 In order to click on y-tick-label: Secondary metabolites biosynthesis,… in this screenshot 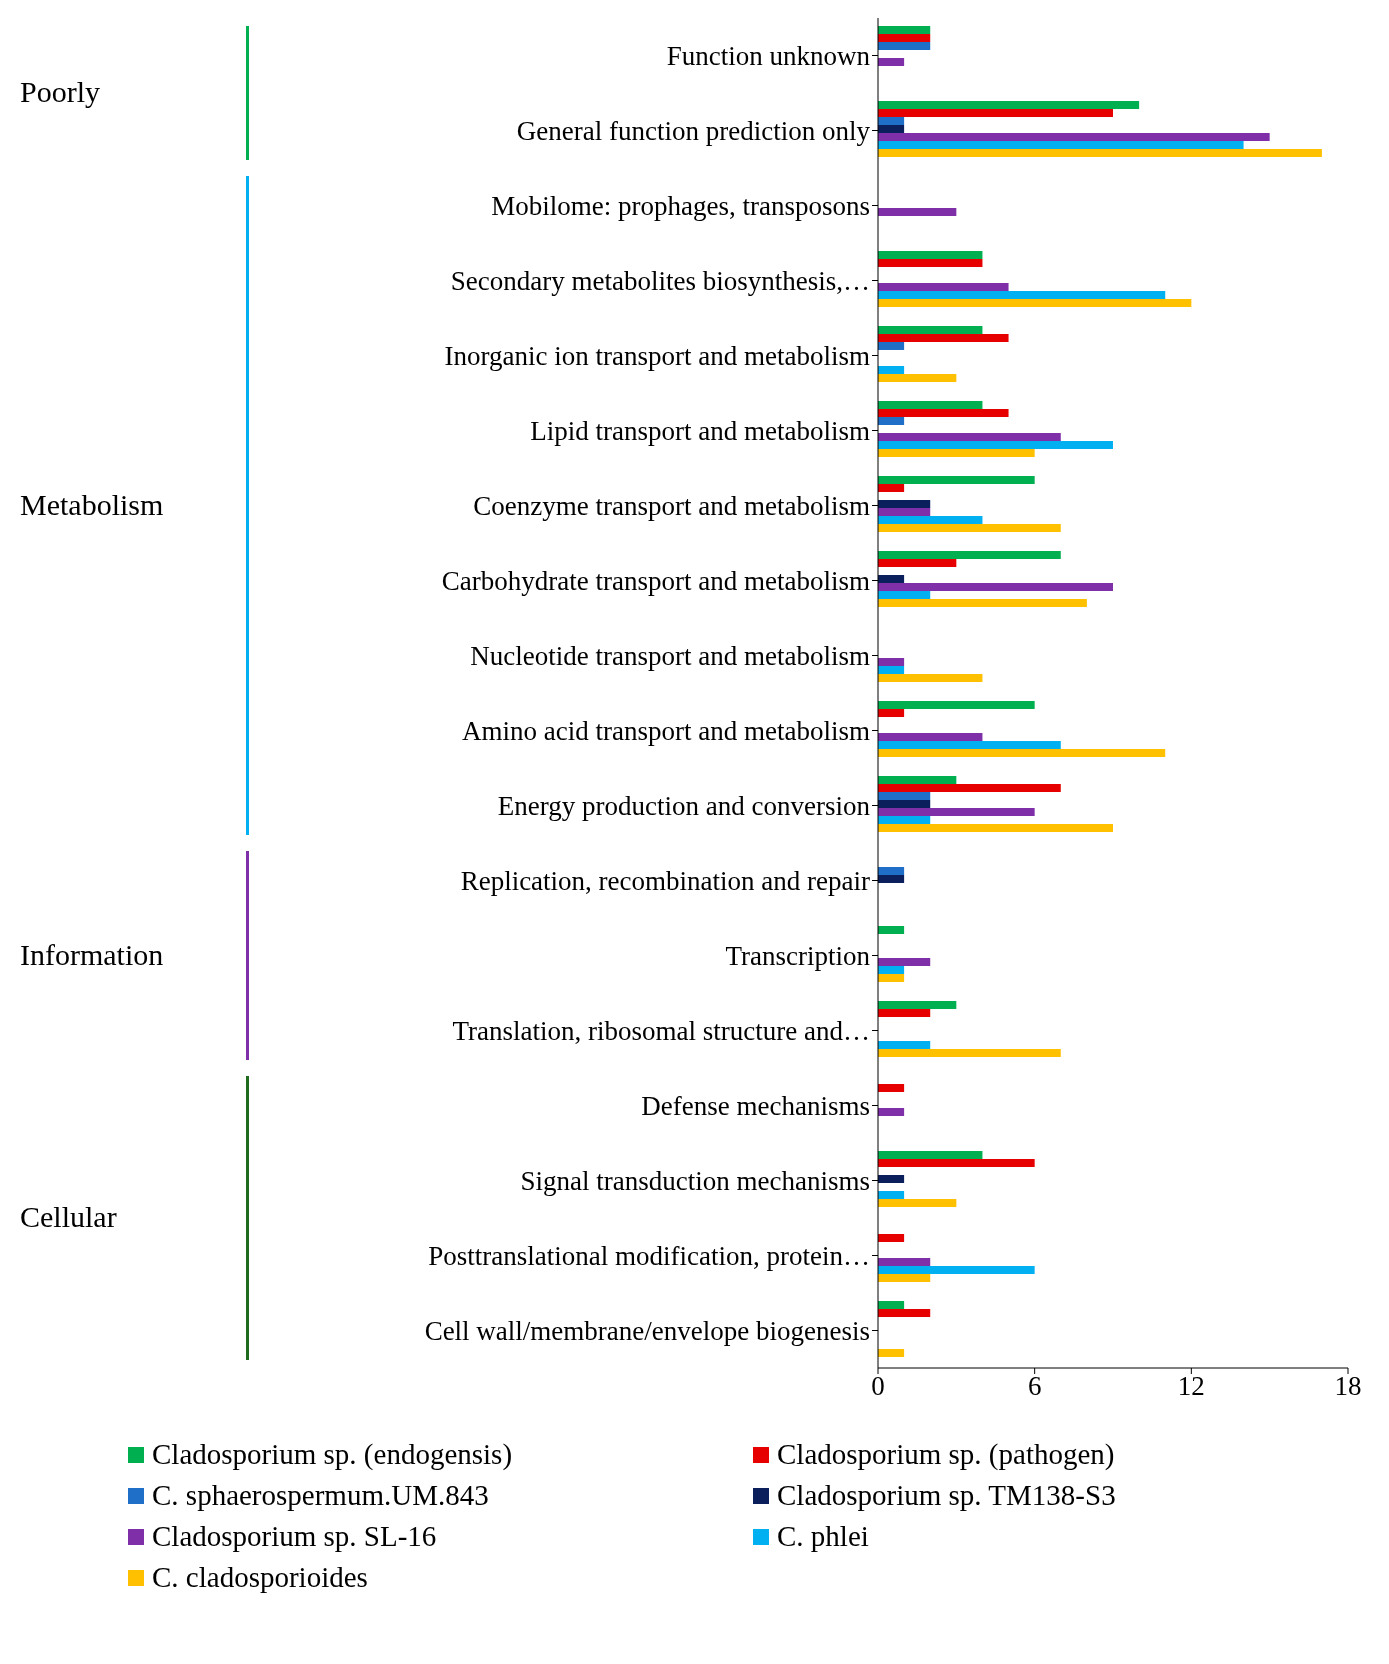, I will do `click(660, 281)`.